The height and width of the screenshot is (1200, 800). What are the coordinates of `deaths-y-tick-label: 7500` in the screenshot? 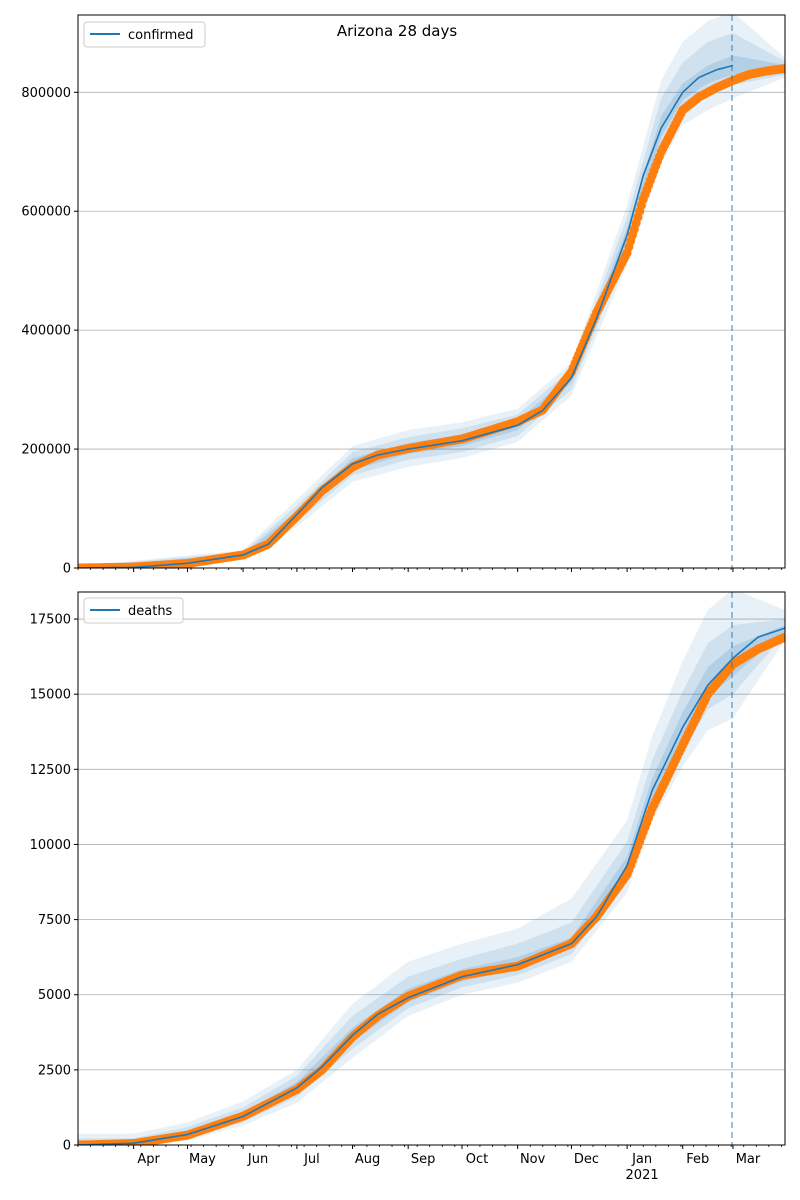 It's located at (54, 920).